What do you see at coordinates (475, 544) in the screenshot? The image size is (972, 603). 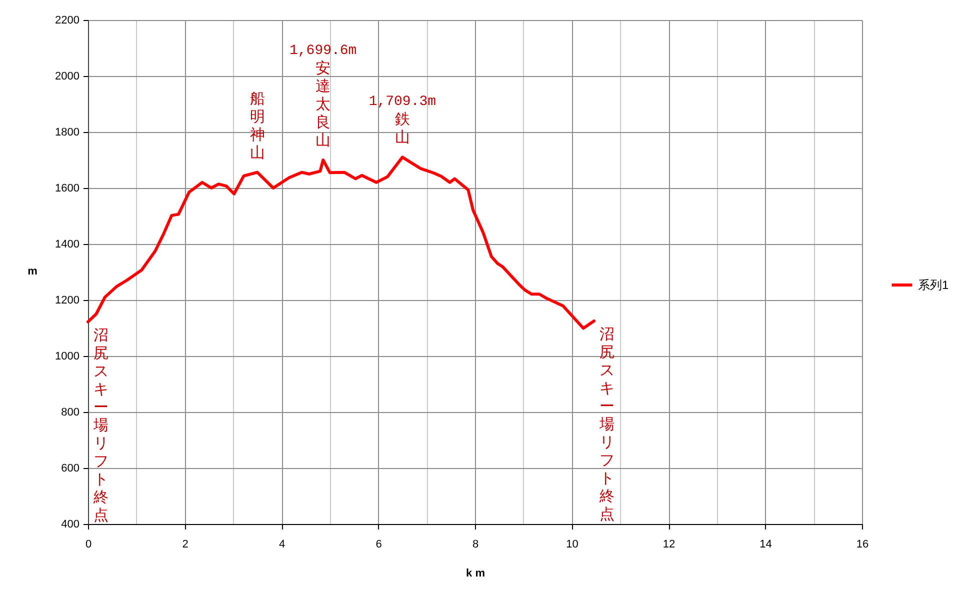 I see `x-tick-label: 8` at bounding box center [475, 544].